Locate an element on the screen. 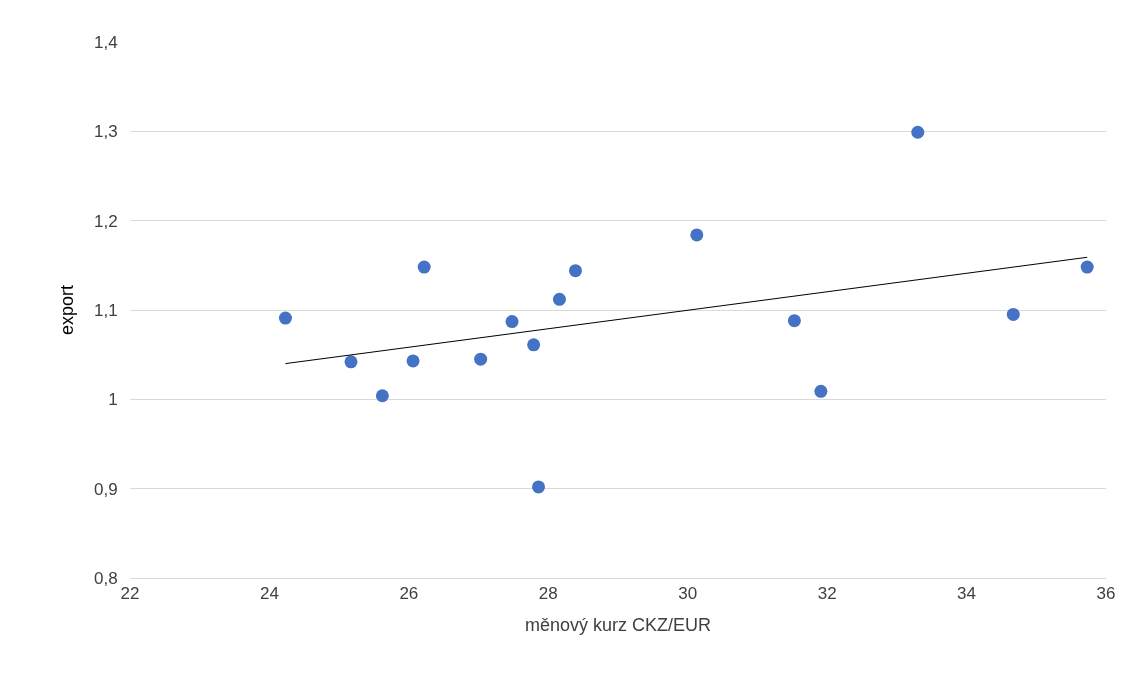 The image size is (1136, 688). x-tick-label: 34 is located at coordinates (967, 594).